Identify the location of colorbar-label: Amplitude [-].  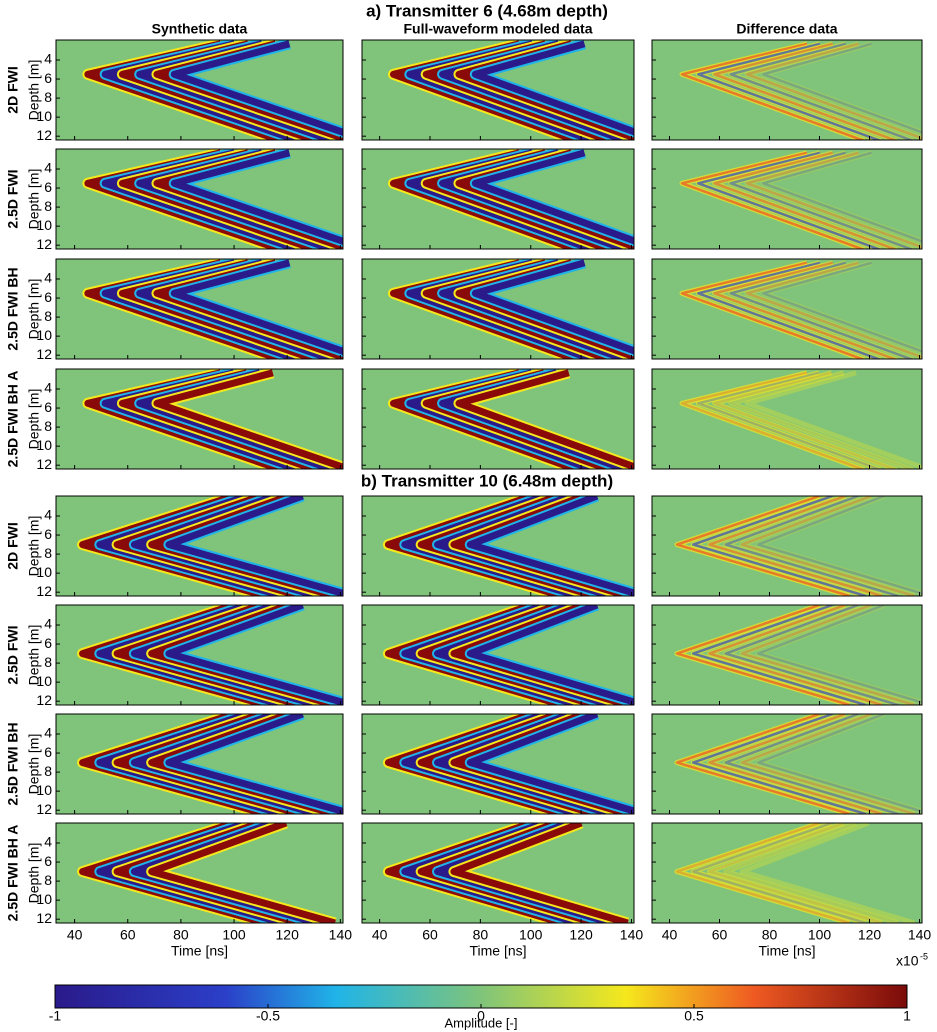
(481, 1022).